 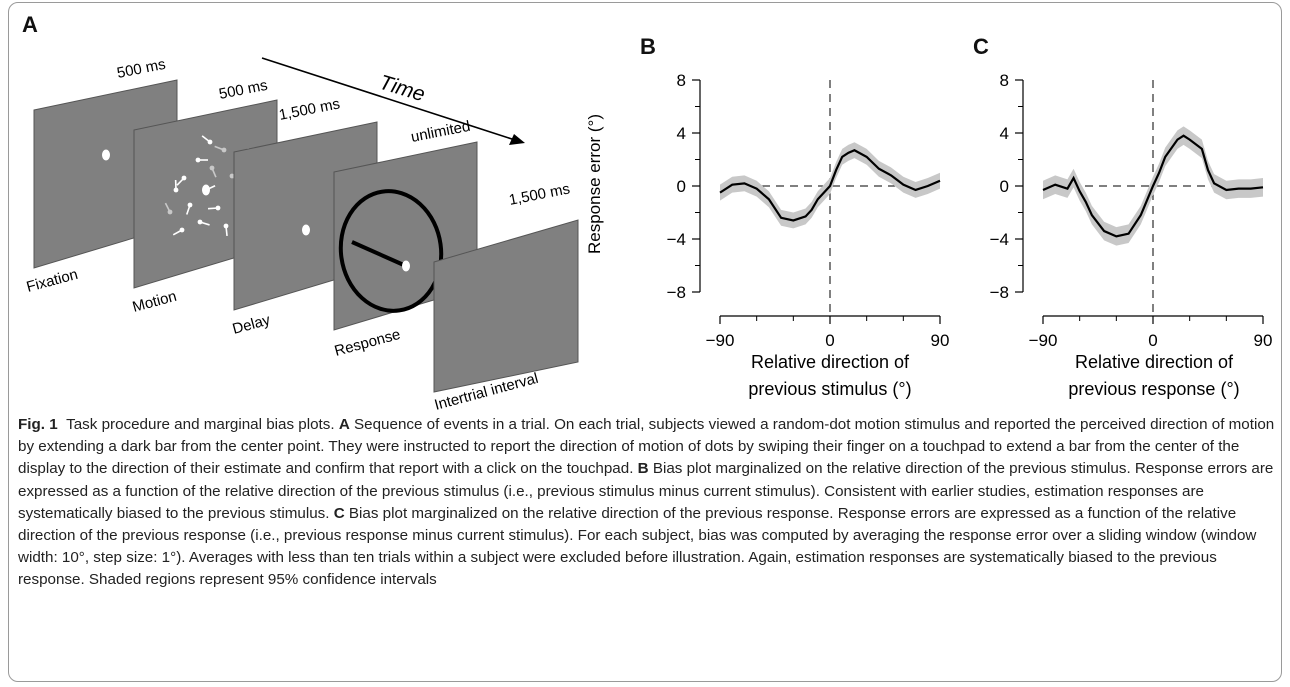 What do you see at coordinates (506, 306) in the screenshot?
I see `screen-intertrial-interval` at bounding box center [506, 306].